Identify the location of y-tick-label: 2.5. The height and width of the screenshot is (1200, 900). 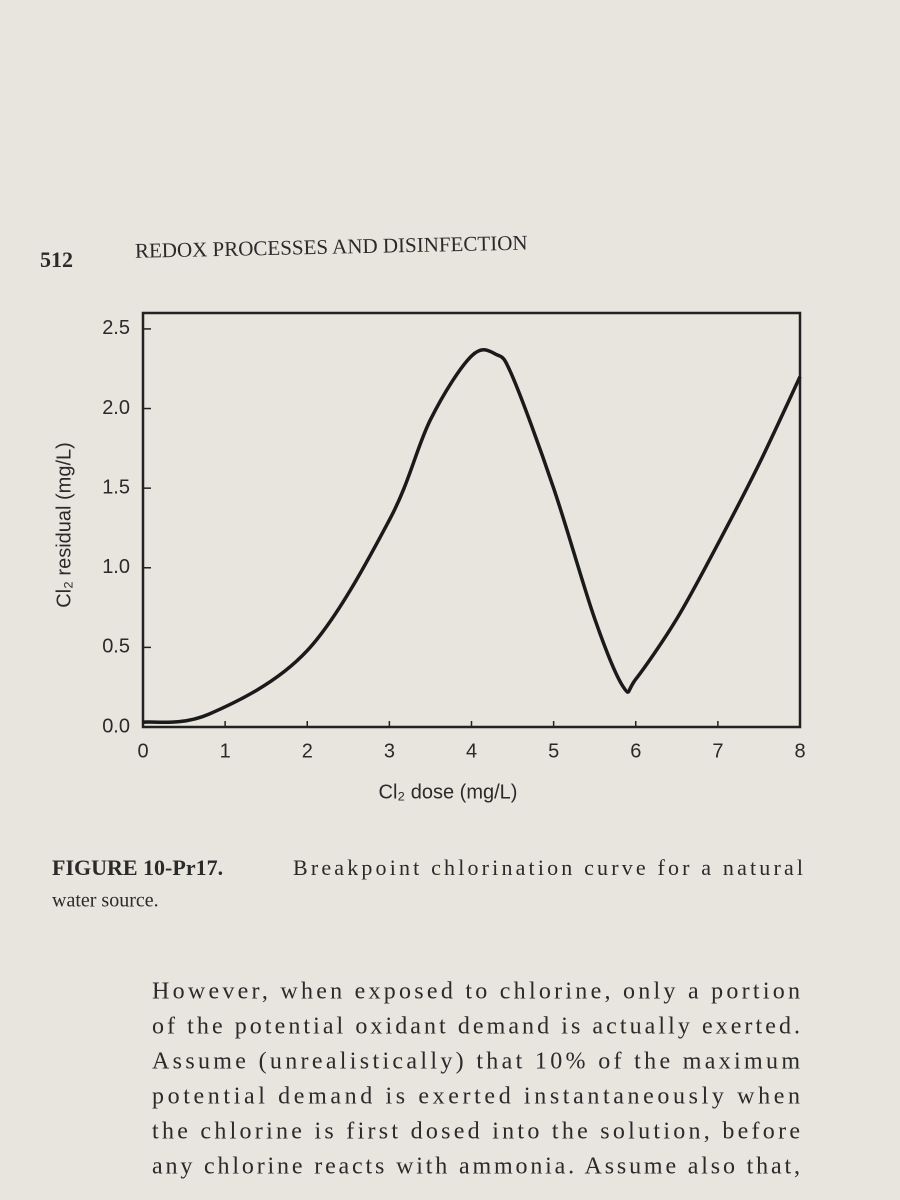
(116, 328).